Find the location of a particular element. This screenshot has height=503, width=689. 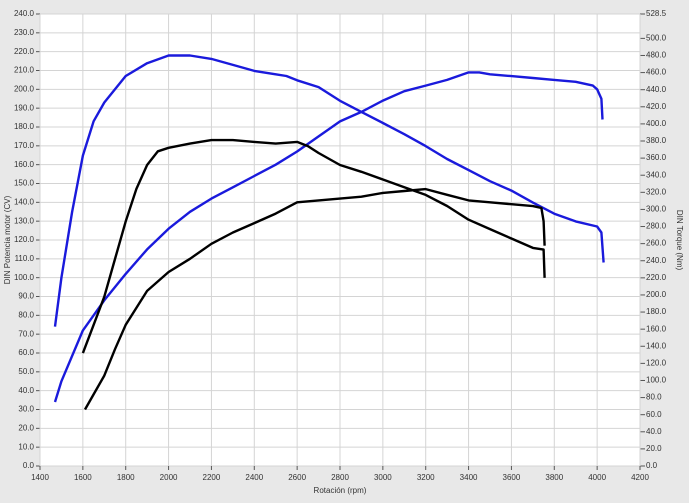

x-tick-label: 3600 is located at coordinates (512, 477).